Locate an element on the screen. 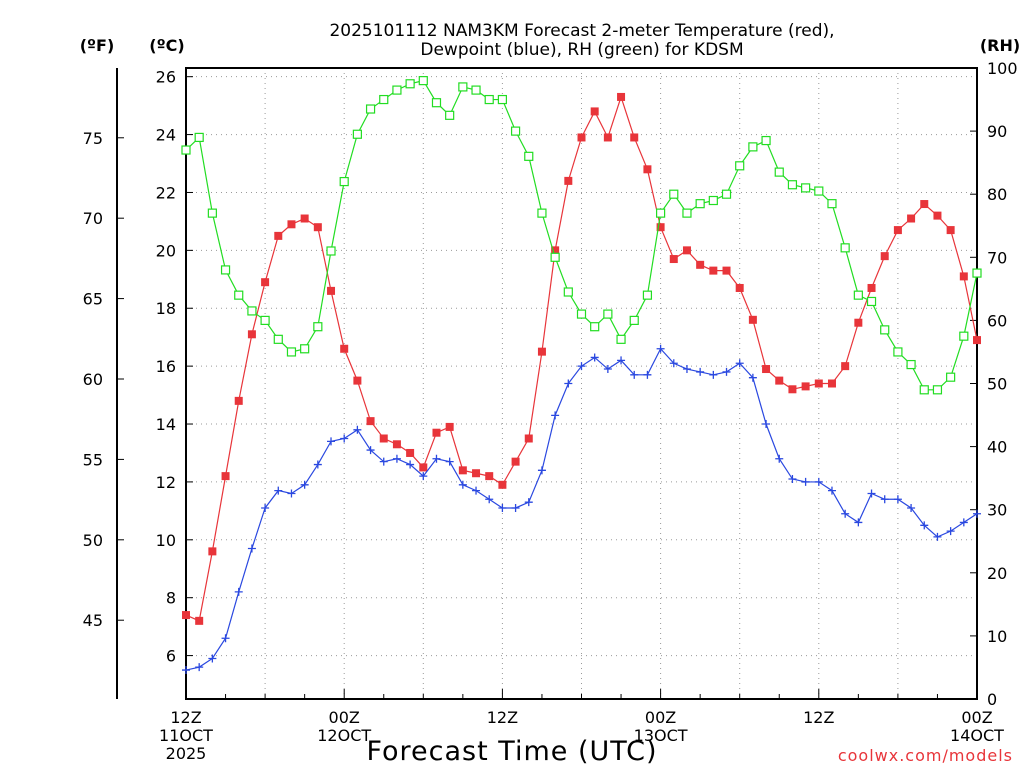  rh-tick-label: 40 is located at coordinates (997, 447).